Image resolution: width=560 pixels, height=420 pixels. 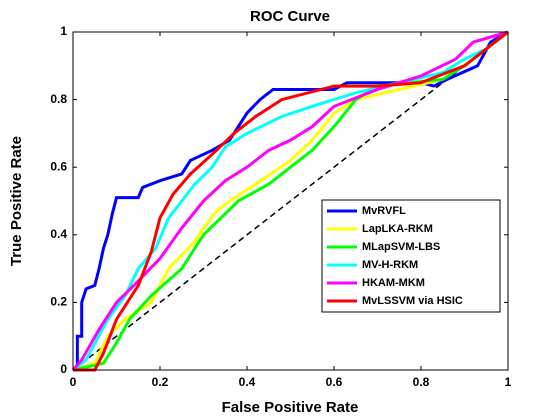 I want to click on y-axis-label: True Positive Rate, so click(x=16, y=201).